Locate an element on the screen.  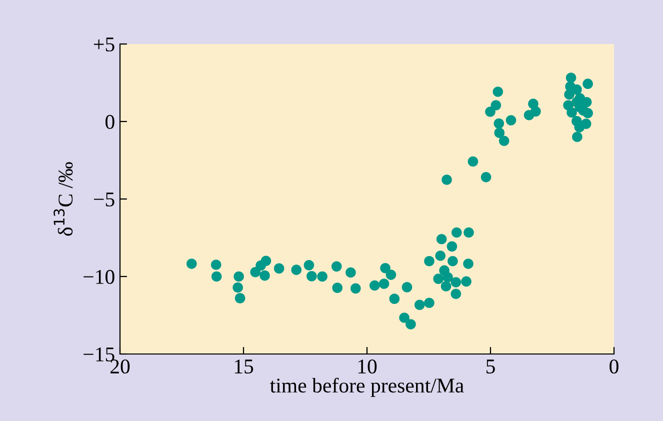
y-tick-label: +5 is located at coordinates (104, 45).